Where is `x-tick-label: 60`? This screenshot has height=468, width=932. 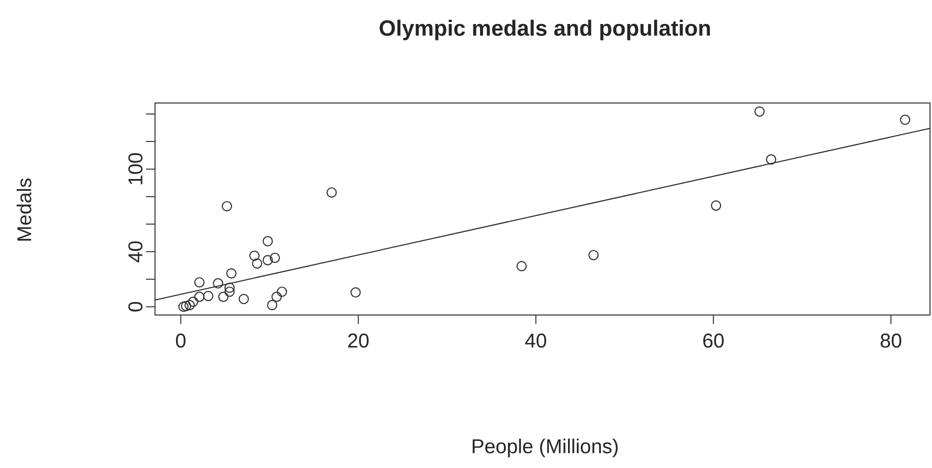 x-tick-label: 60 is located at coordinates (713, 341).